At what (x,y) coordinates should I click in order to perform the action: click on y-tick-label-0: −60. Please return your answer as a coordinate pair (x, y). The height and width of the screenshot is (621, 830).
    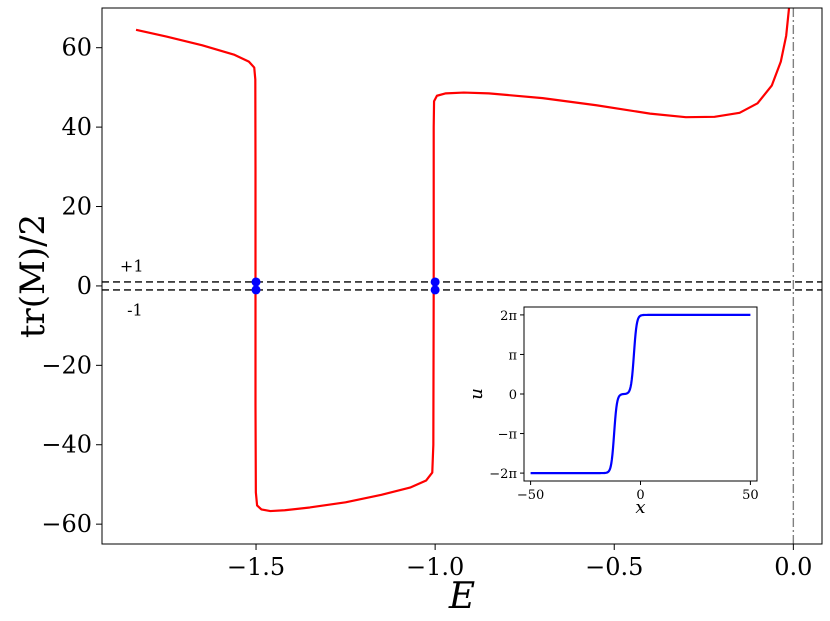
    Looking at the image, I should click on (66, 524).